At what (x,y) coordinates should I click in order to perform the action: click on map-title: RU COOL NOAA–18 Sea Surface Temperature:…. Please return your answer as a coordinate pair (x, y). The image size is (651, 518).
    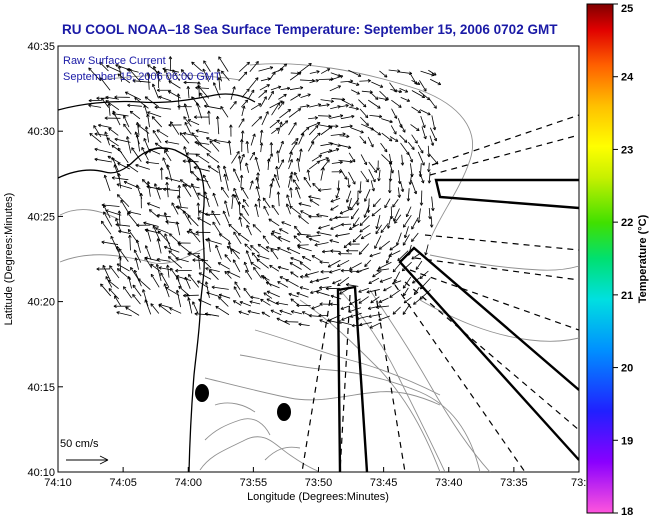
    Looking at the image, I should click on (310, 29).